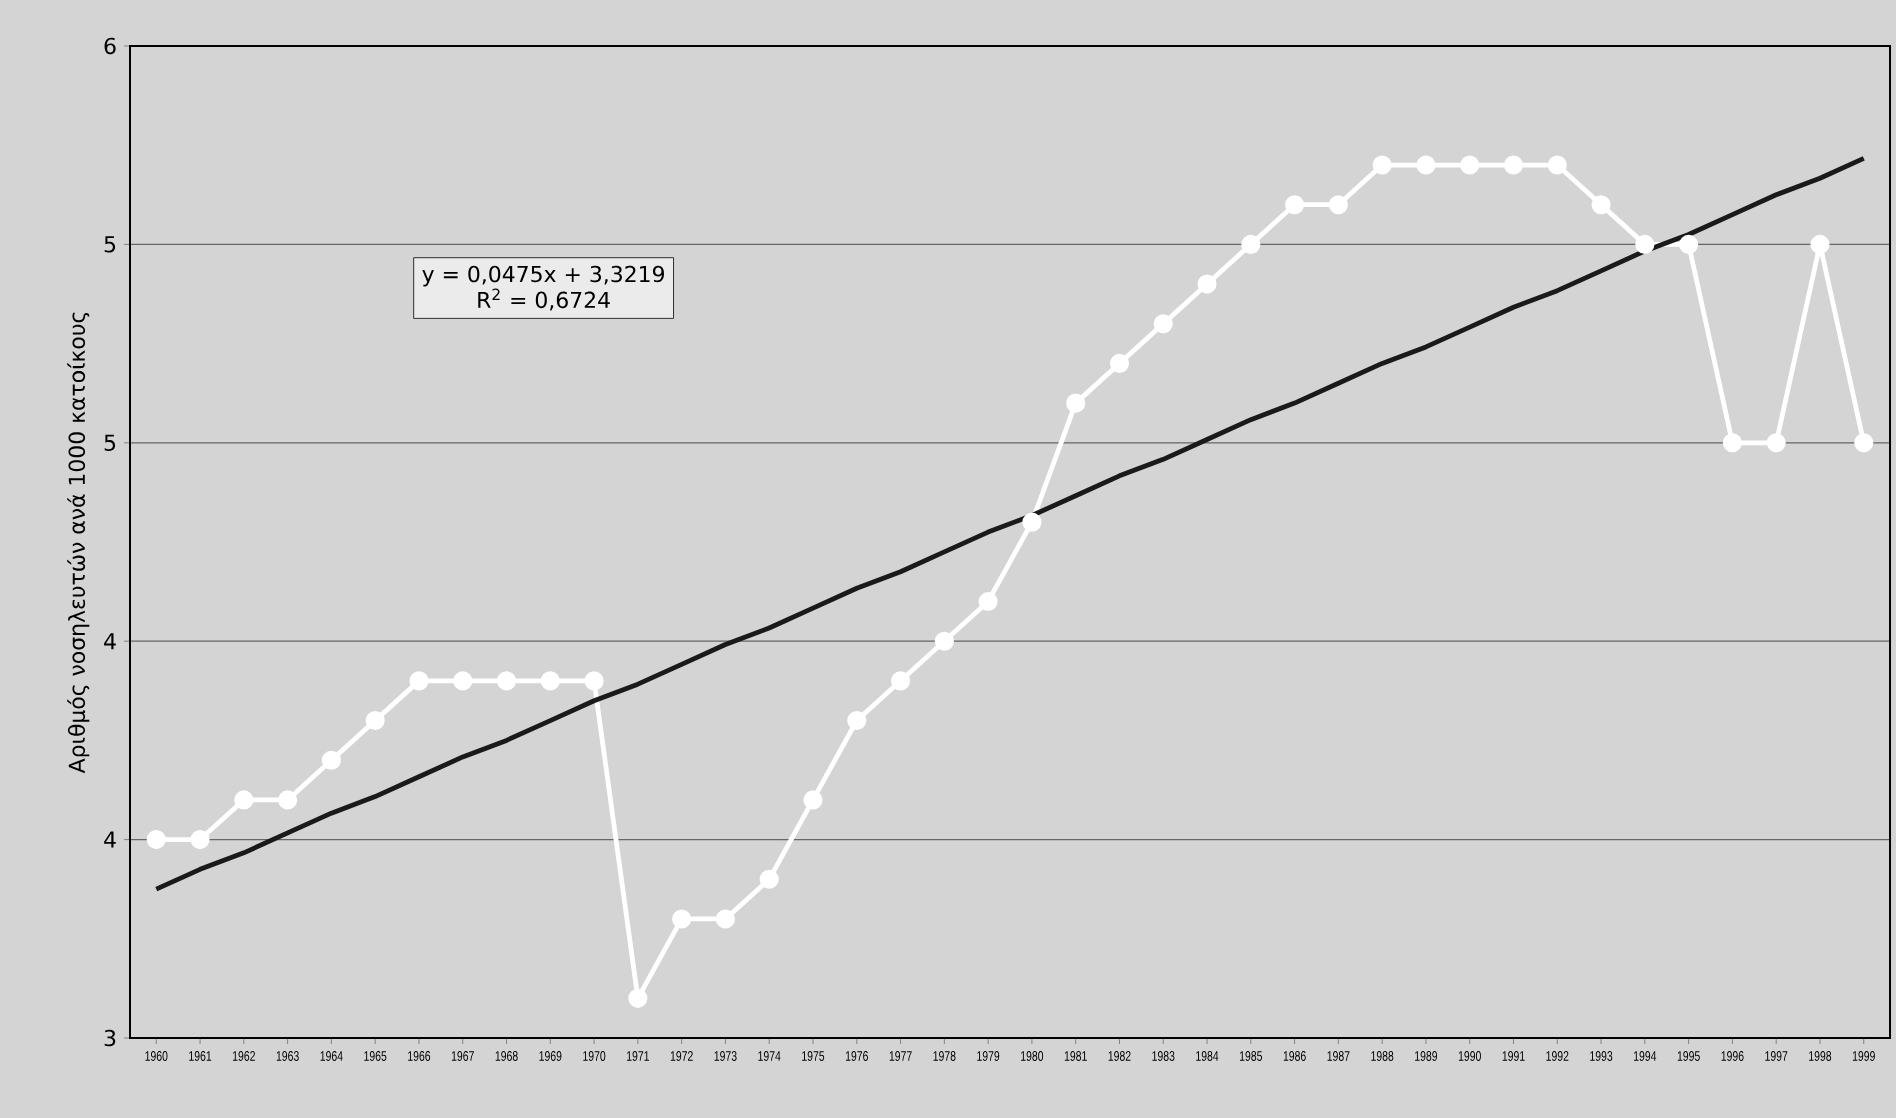 The image size is (1896, 1118). I want to click on annotation: R$^{2}$ = 0,6724, so click(544, 299).